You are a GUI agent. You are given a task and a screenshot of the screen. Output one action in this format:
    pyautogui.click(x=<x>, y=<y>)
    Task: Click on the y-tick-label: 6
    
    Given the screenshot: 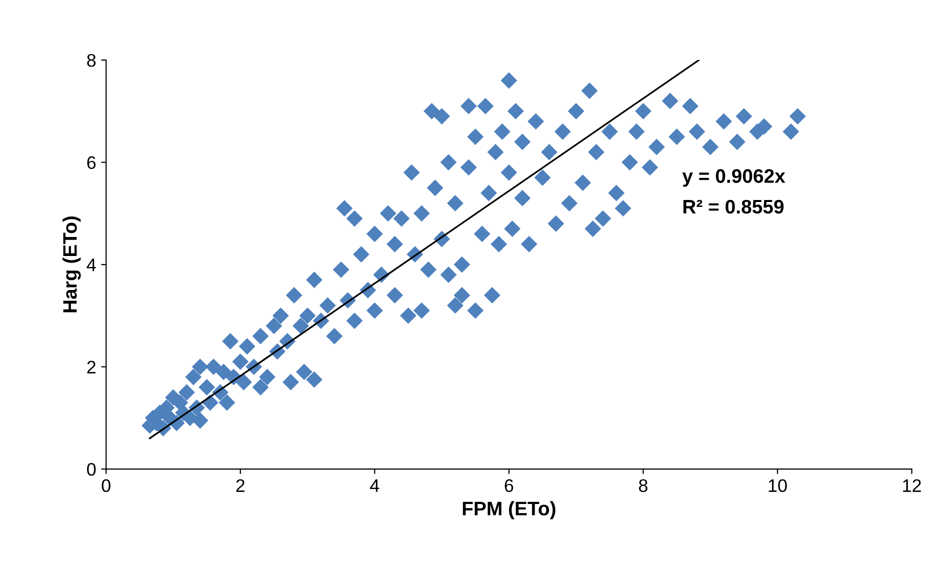 What is the action you would take?
    pyautogui.click(x=91, y=163)
    